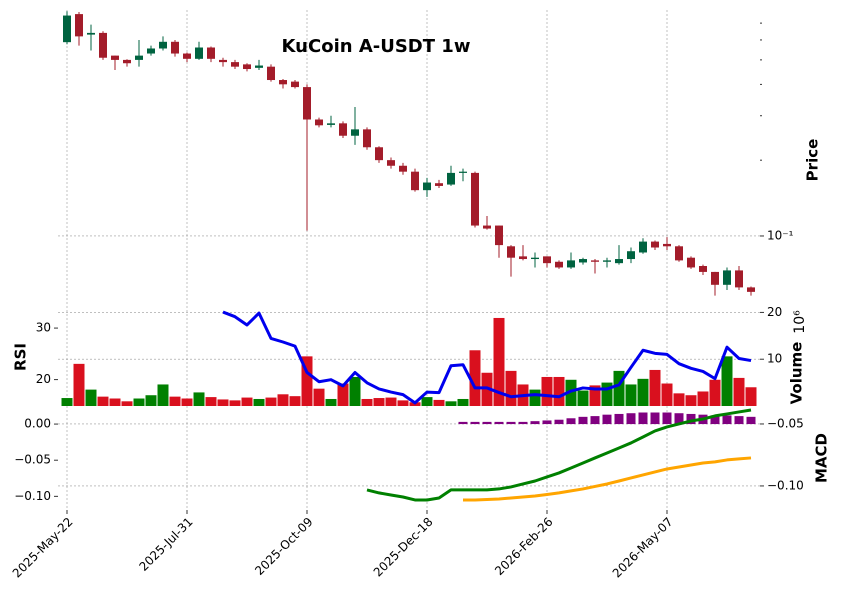 This screenshot has width=842, height=600. Describe the element at coordinates (559, 455) in the screenshot. I see `macd-line` at that location.